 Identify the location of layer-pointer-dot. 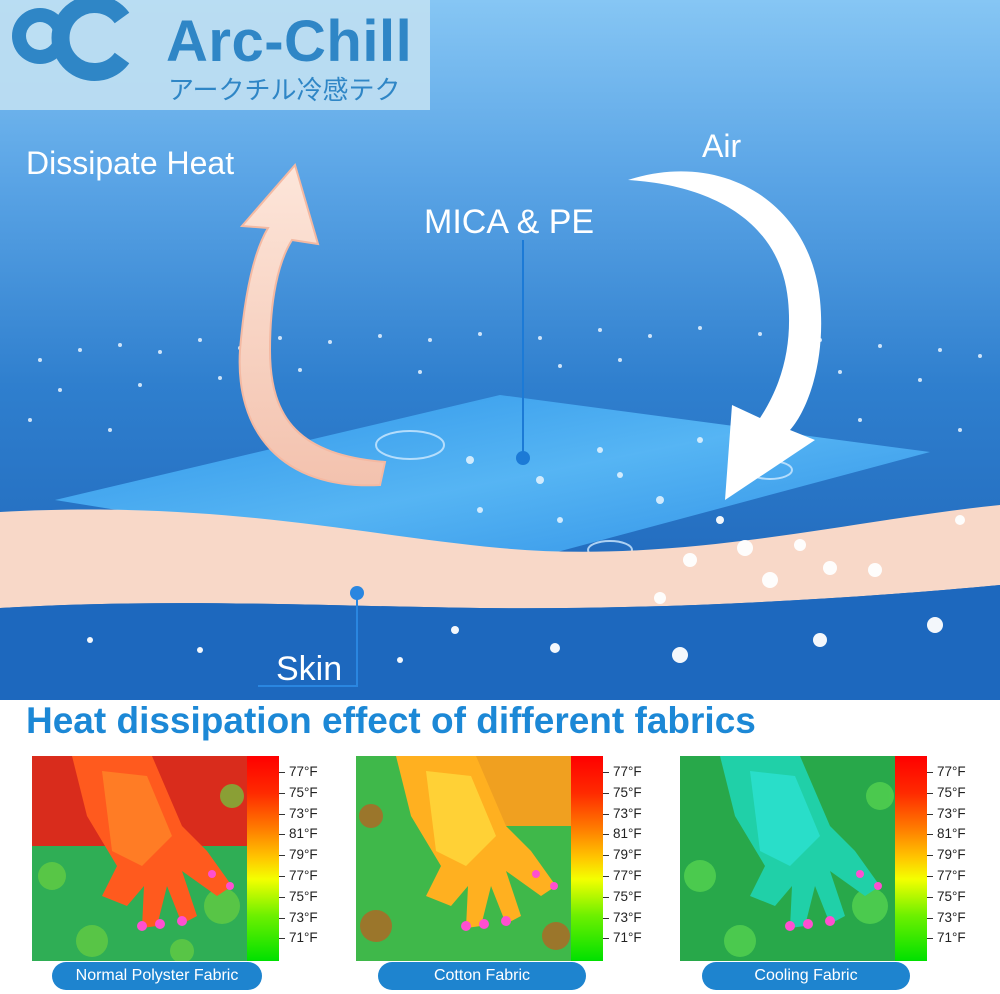
(523, 458).